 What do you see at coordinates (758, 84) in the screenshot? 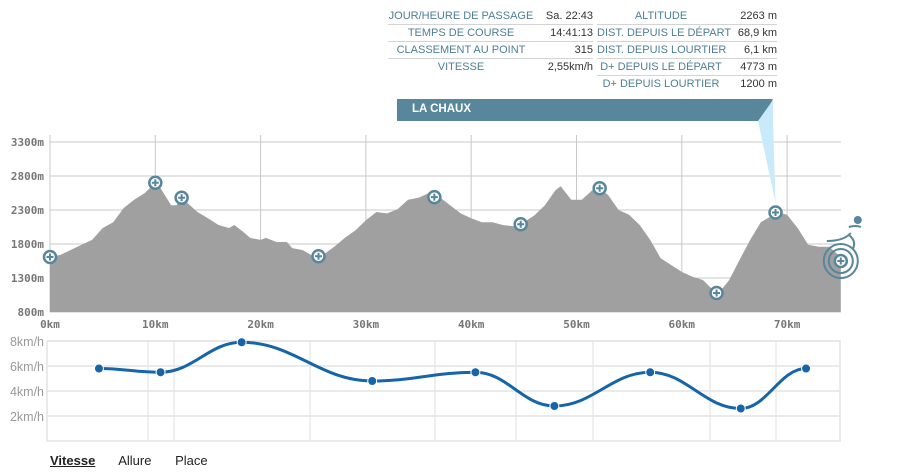
I see `info-value: 1200 m` at bounding box center [758, 84].